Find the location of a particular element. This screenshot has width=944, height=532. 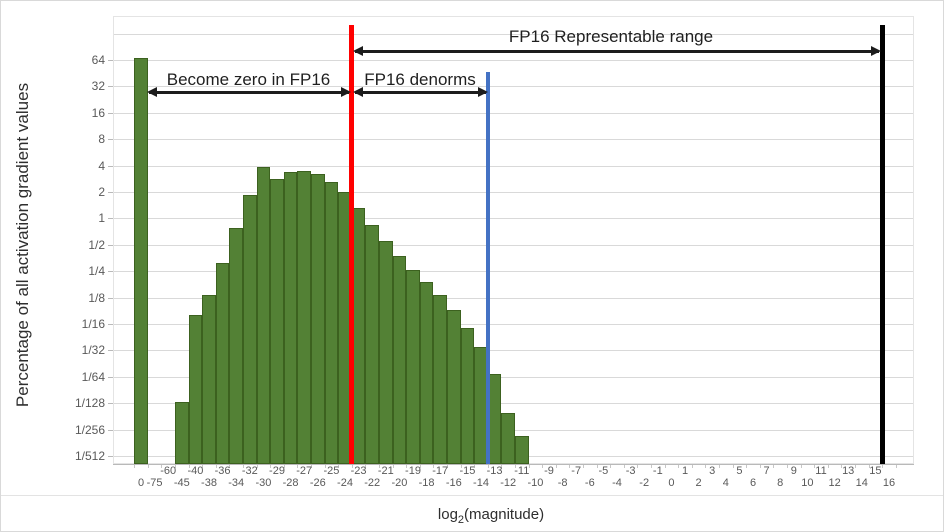

x-tick-label: -3 is located at coordinates (630, 471).